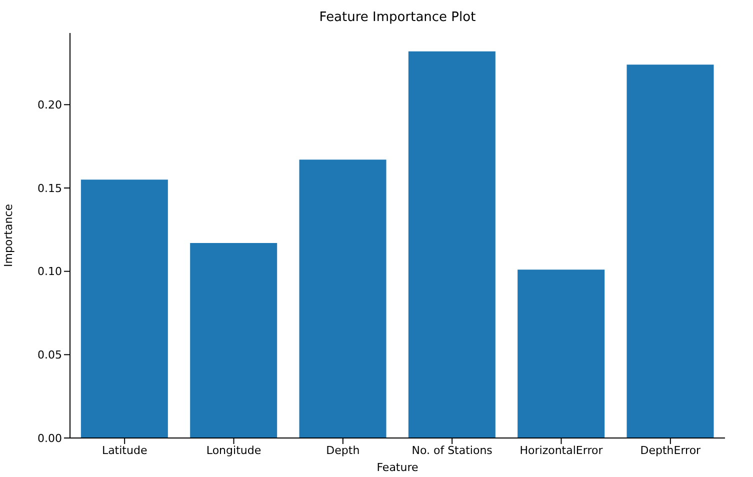 This screenshot has width=753, height=477. Describe the element at coordinates (397, 467) in the screenshot. I see `x-axis-title: Feature` at that location.